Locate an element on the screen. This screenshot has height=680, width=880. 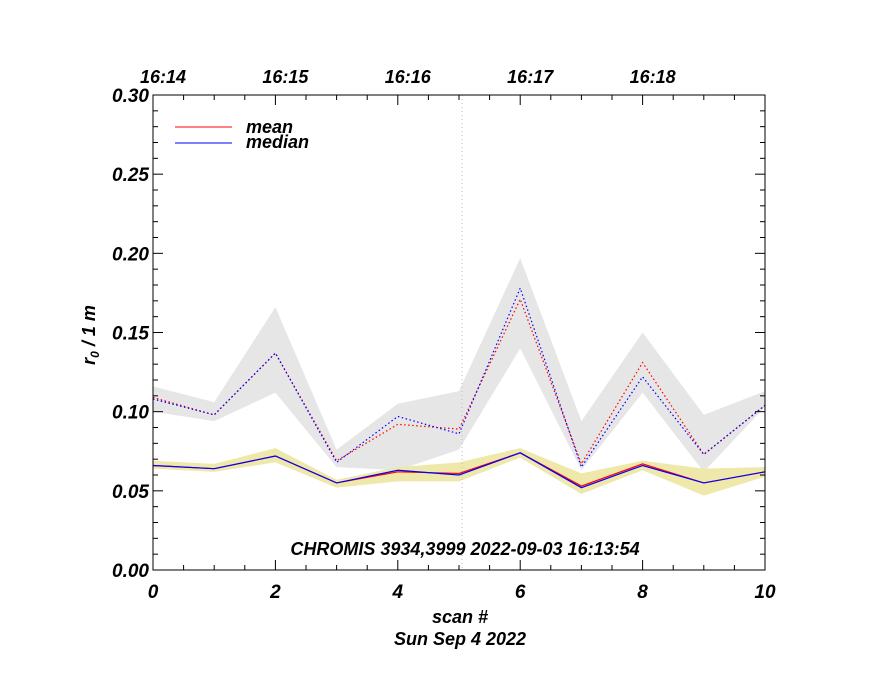
time-tick-label: 16:18 is located at coordinates (653, 77).